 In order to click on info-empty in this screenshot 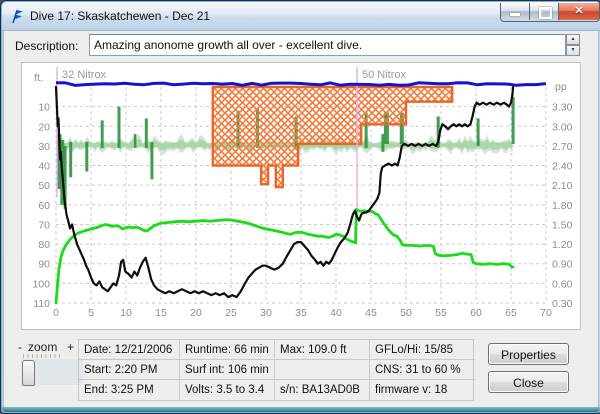, I will do `click(322, 370)`.